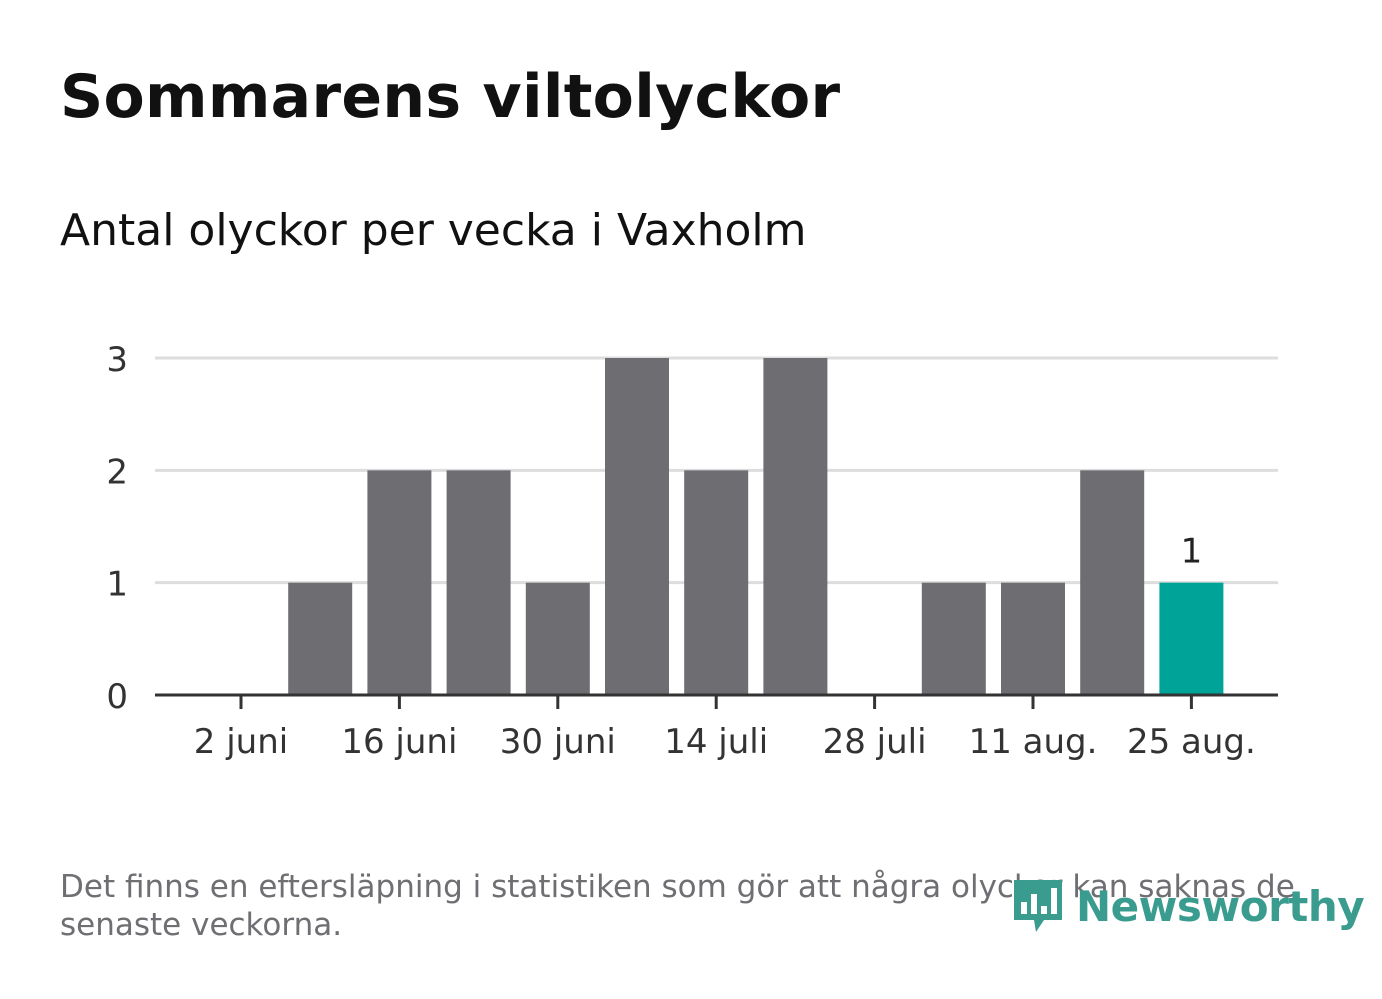 This screenshot has height=999, width=1382. What do you see at coordinates (795, 526) in the screenshot?
I see `bar-21-juli` at bounding box center [795, 526].